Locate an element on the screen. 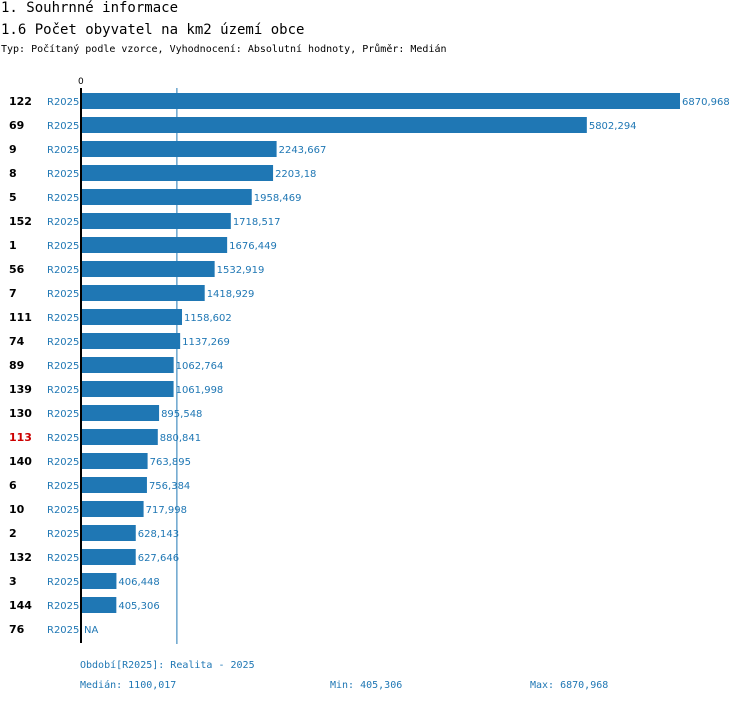 The width and height of the screenshot is (750, 704). row-id-label: 8 is located at coordinates (13, 173).